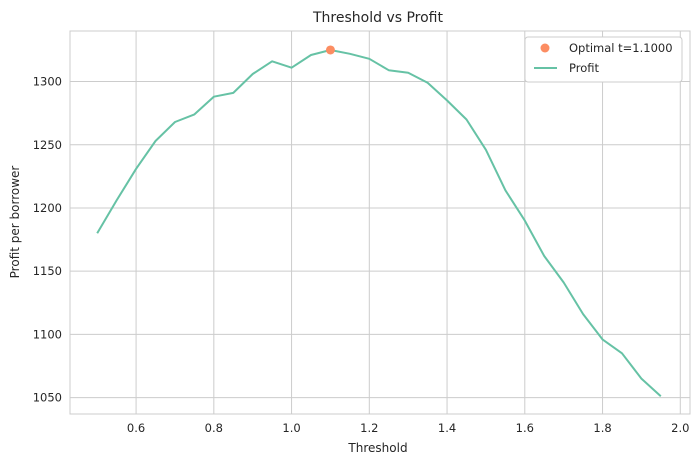  I want to click on legend-optimal-label: Optimal t=1.1000, so click(621, 48).